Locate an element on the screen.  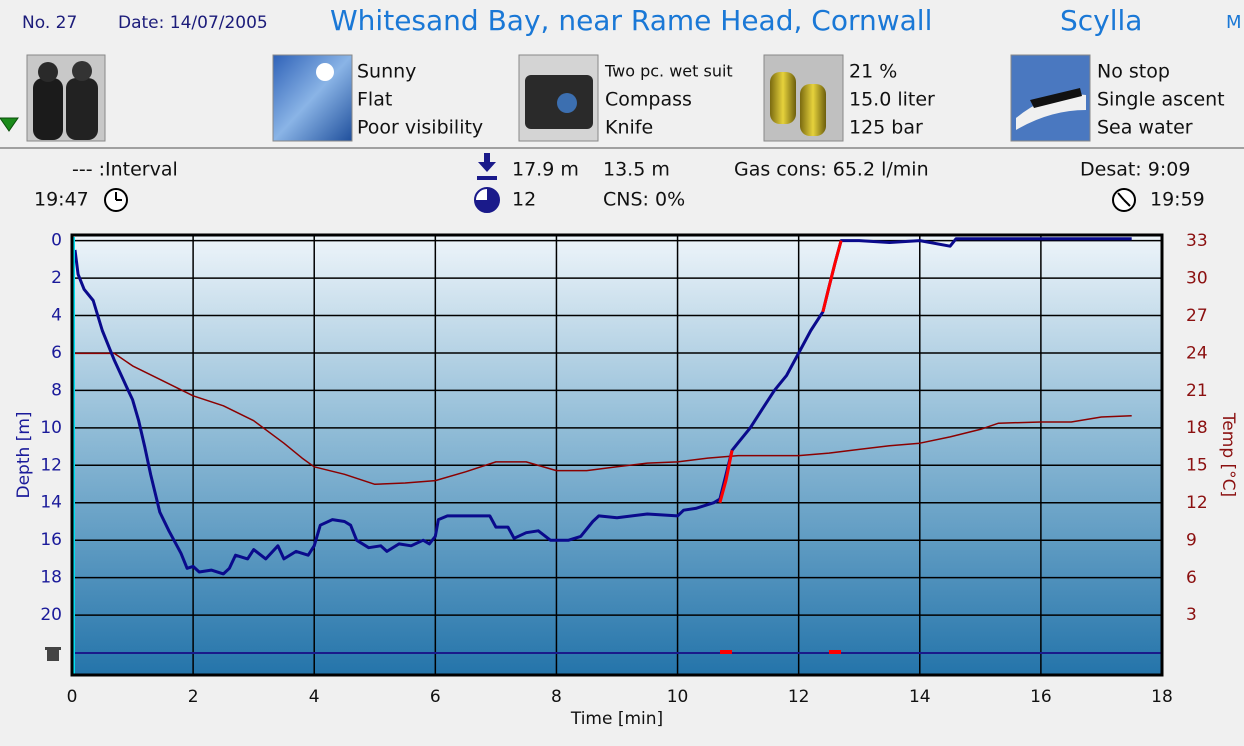
dive-number: No. 27 is located at coordinates (49, 23).